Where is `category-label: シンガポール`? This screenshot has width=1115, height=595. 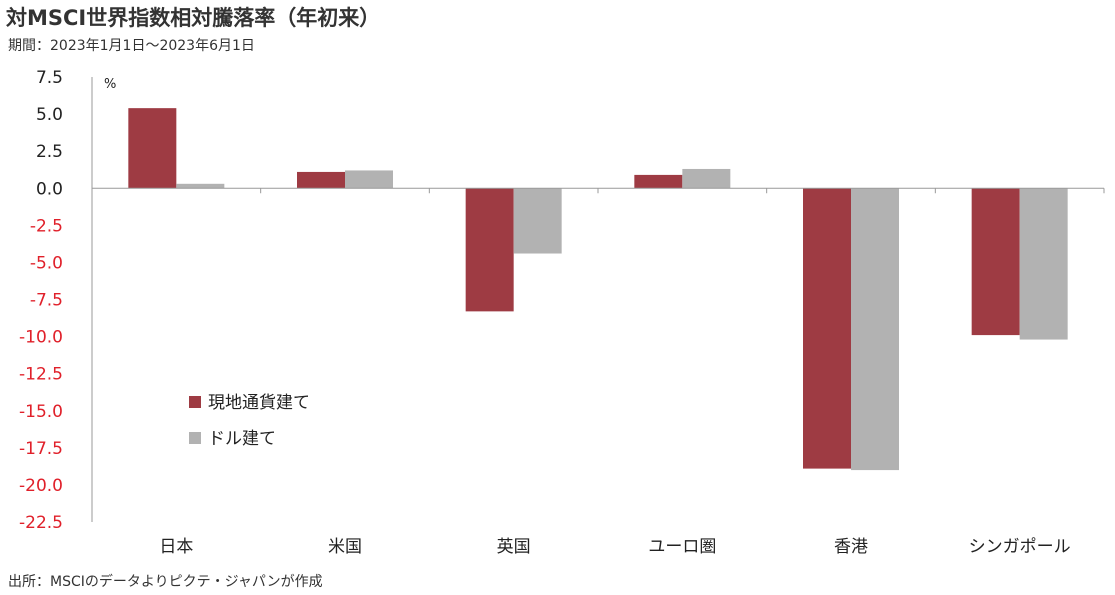
category-label: シンガポール is located at coordinates (1020, 547).